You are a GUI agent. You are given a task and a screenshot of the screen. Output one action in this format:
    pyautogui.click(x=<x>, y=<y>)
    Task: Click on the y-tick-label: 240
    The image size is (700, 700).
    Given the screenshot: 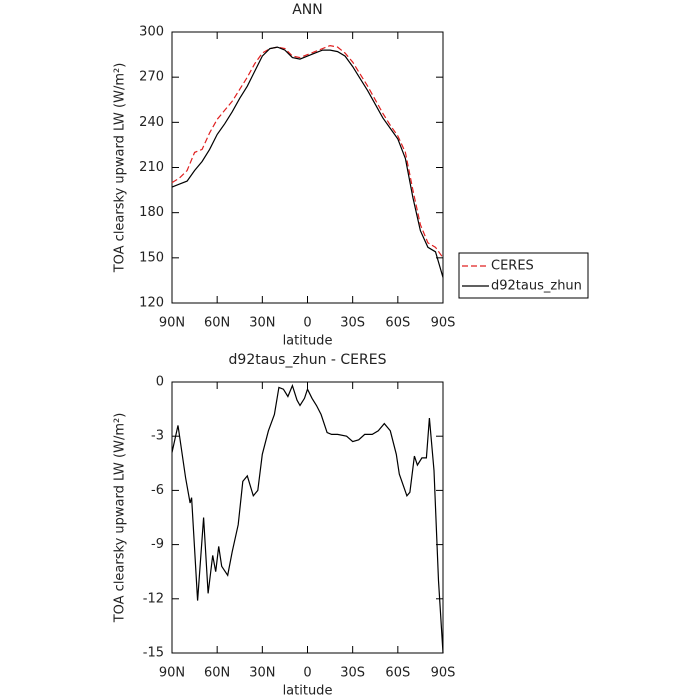 What is the action you would take?
    pyautogui.click(x=151, y=122)
    